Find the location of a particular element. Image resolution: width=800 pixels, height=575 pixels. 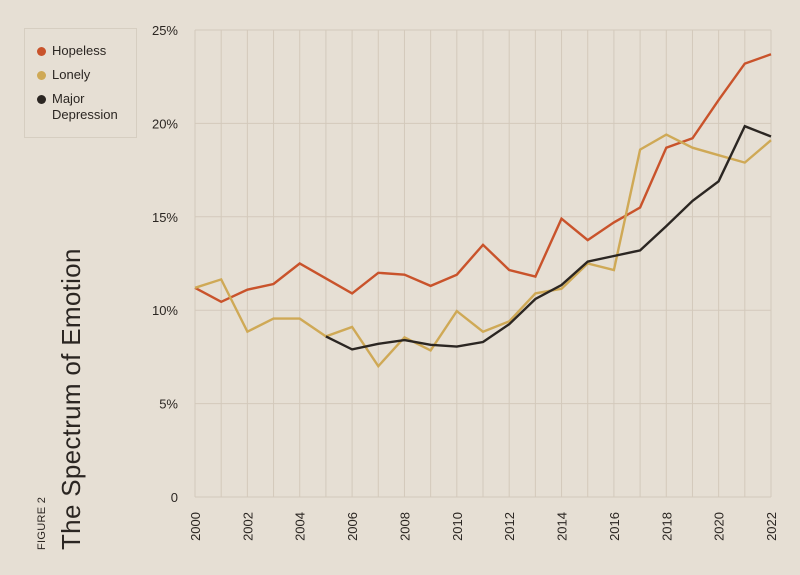

y-tick-label: 25% is located at coordinates (165, 30).